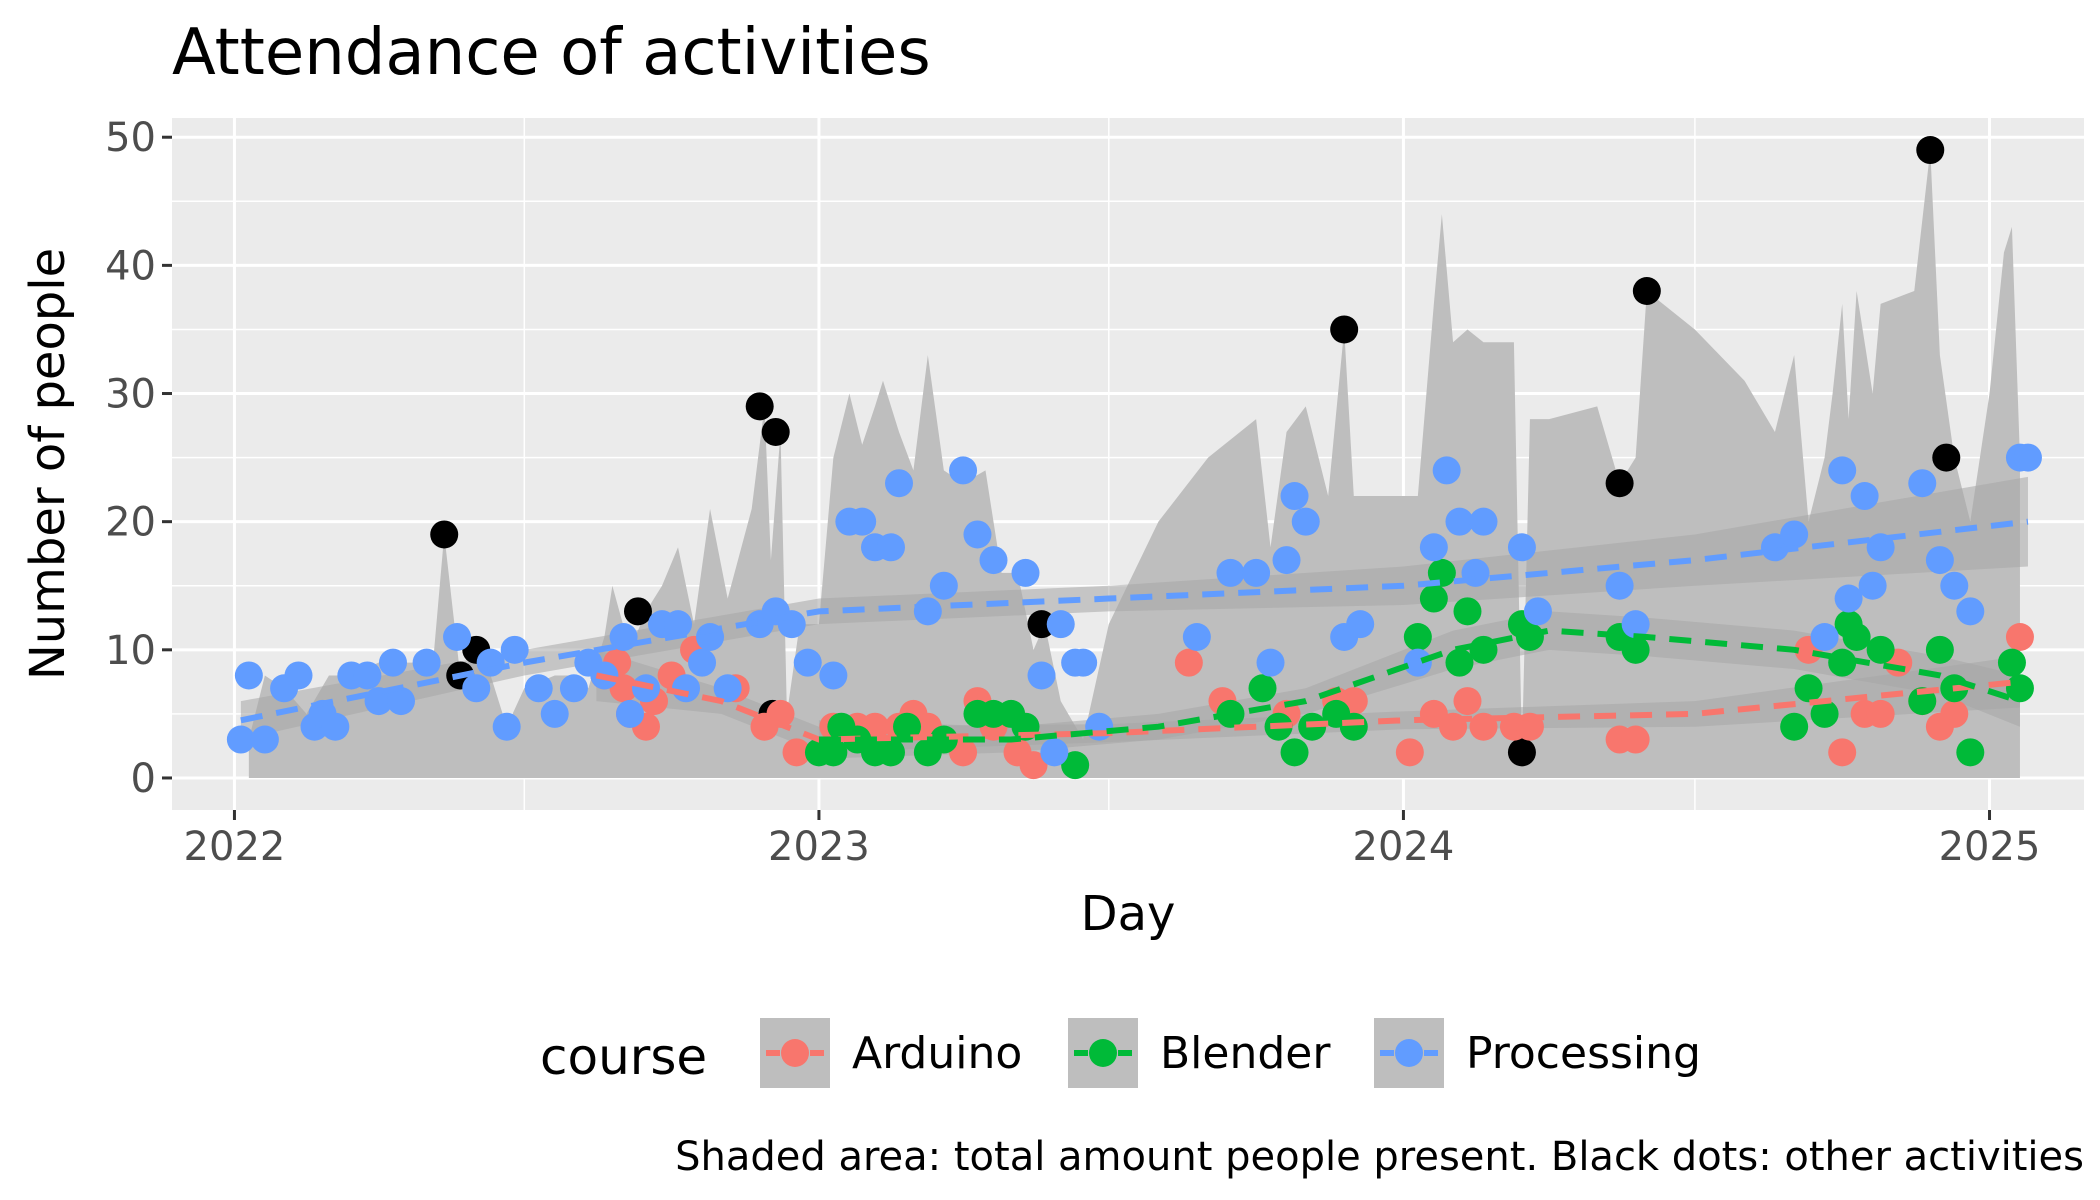 The width and height of the screenshot is (2100, 1200). I want to click on x-axis-title: Day, so click(1128, 914).